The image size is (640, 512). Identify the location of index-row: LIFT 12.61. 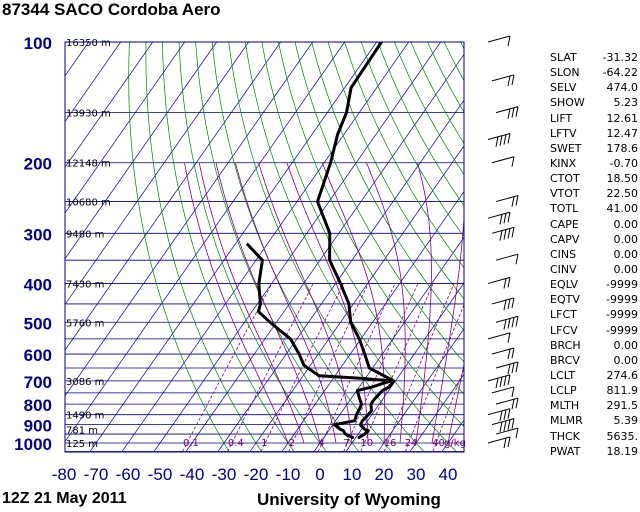
(594, 118).